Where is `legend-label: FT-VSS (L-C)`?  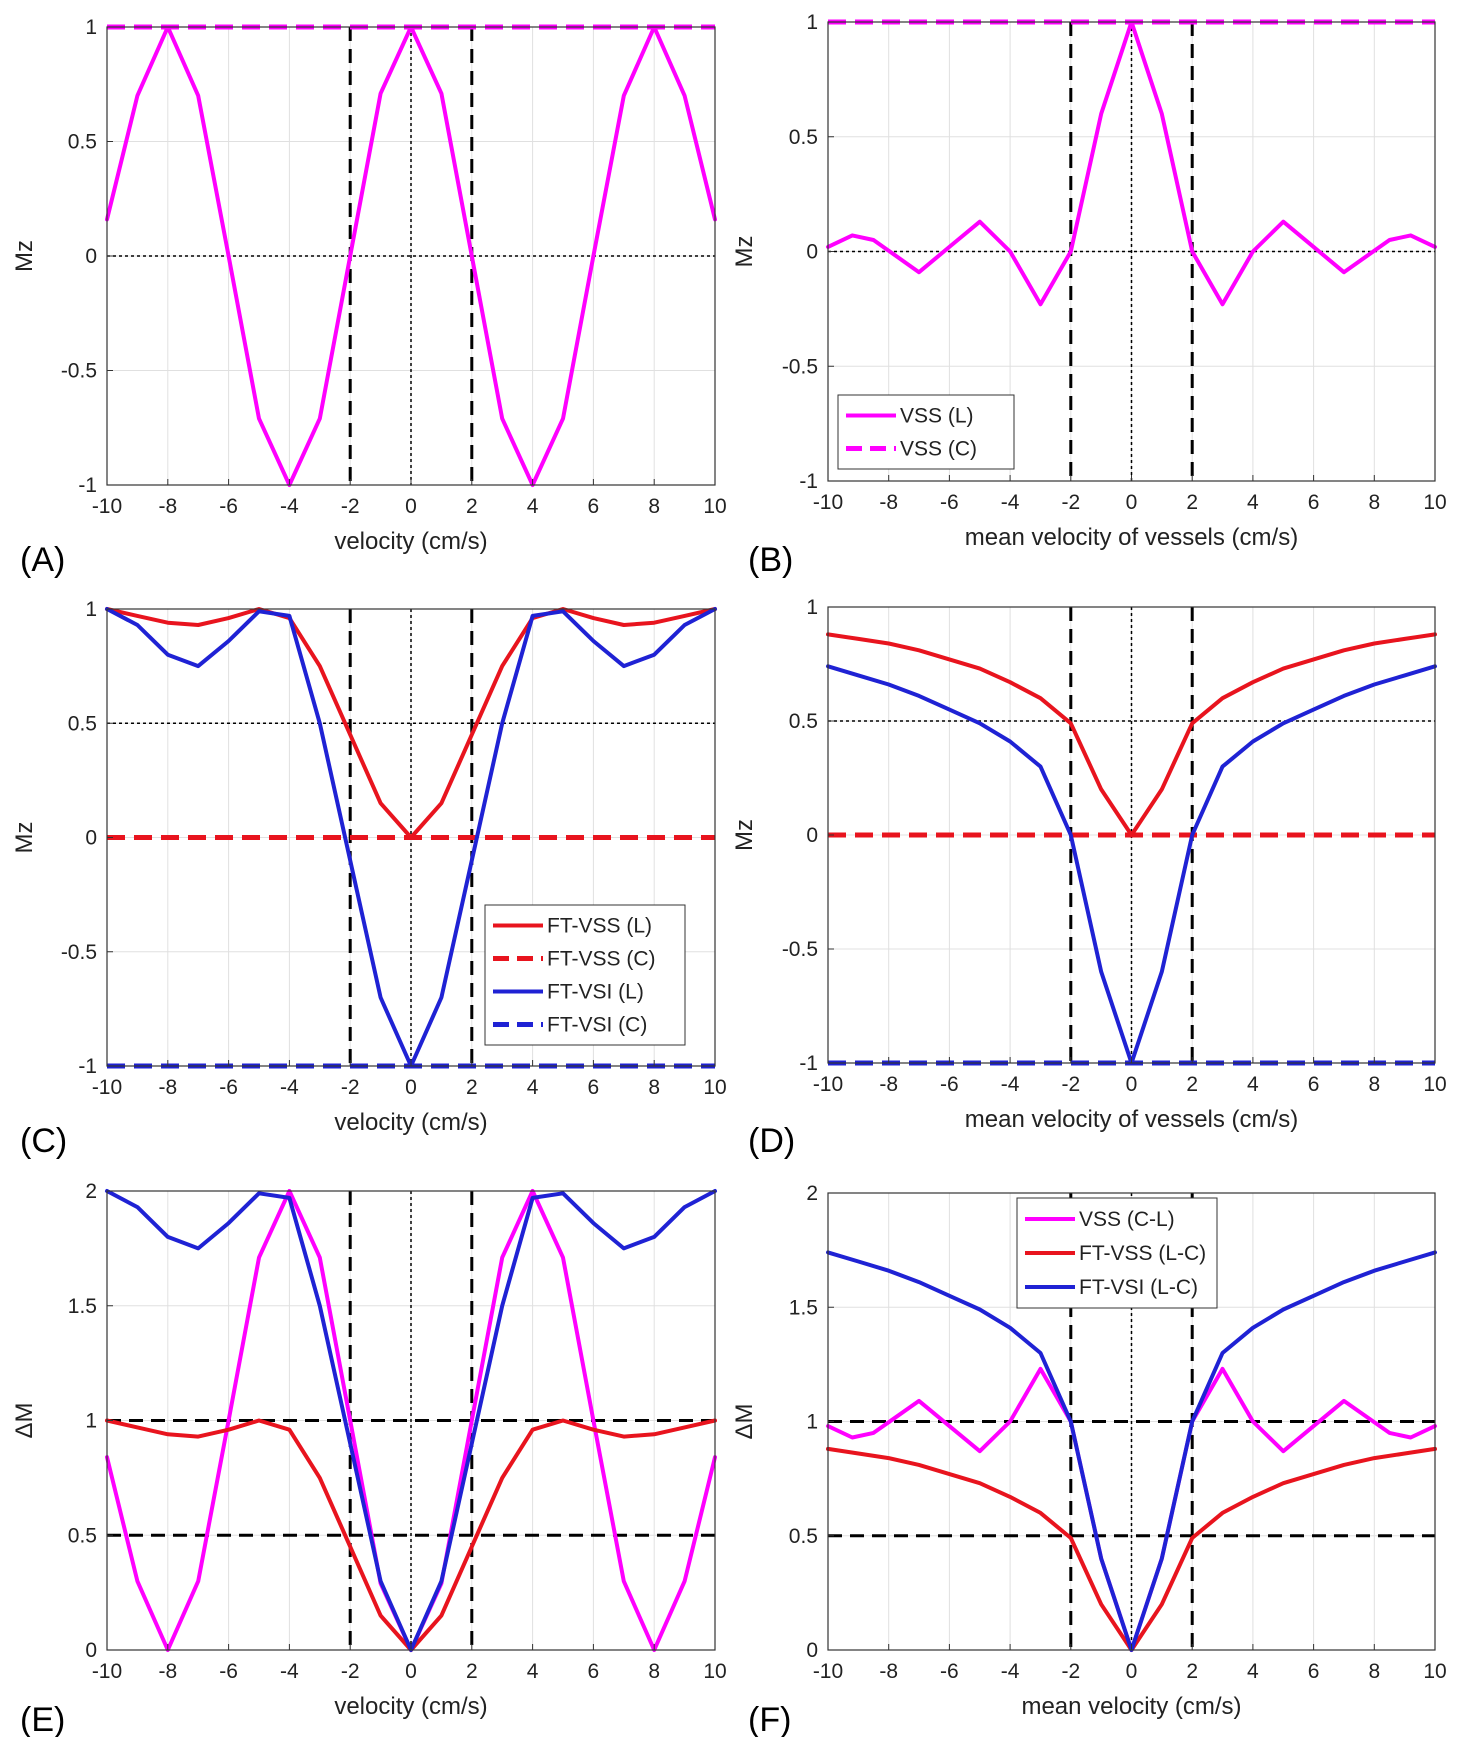 legend-label: FT-VSS (L-C) is located at coordinates (1142, 1253).